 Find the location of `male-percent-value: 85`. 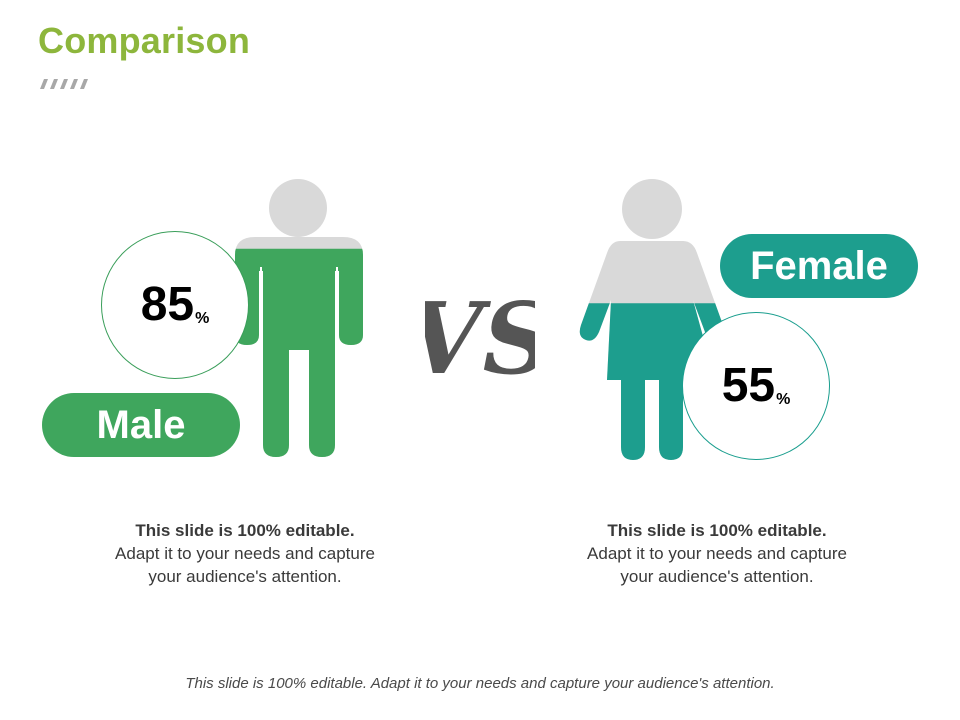

male-percent-value: 85 is located at coordinates (167, 304).